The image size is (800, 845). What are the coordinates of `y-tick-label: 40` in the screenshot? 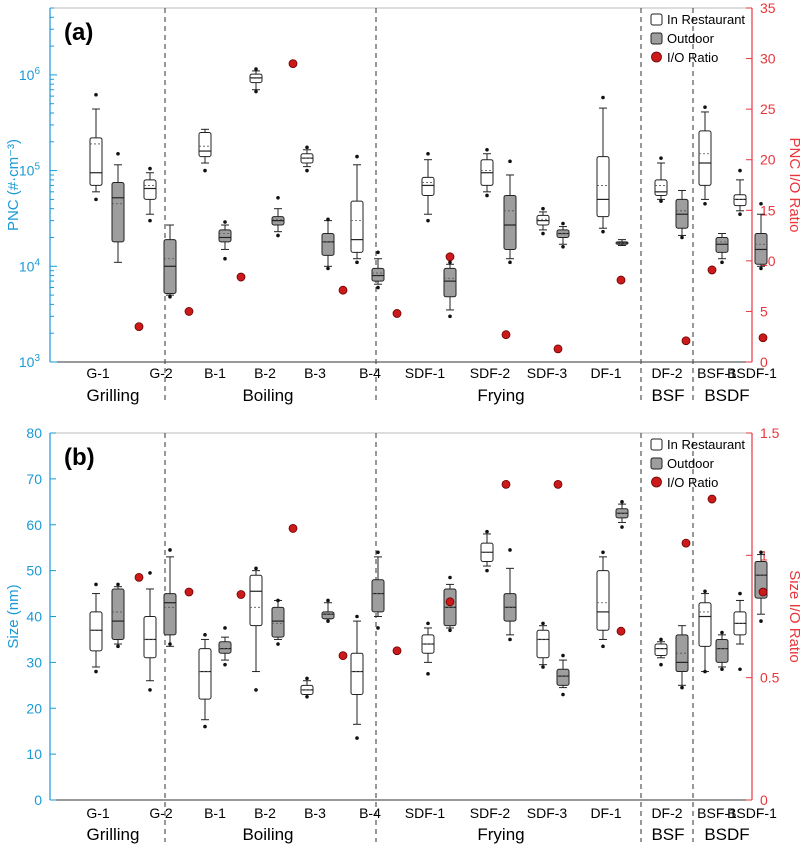 It's located at (34, 617).